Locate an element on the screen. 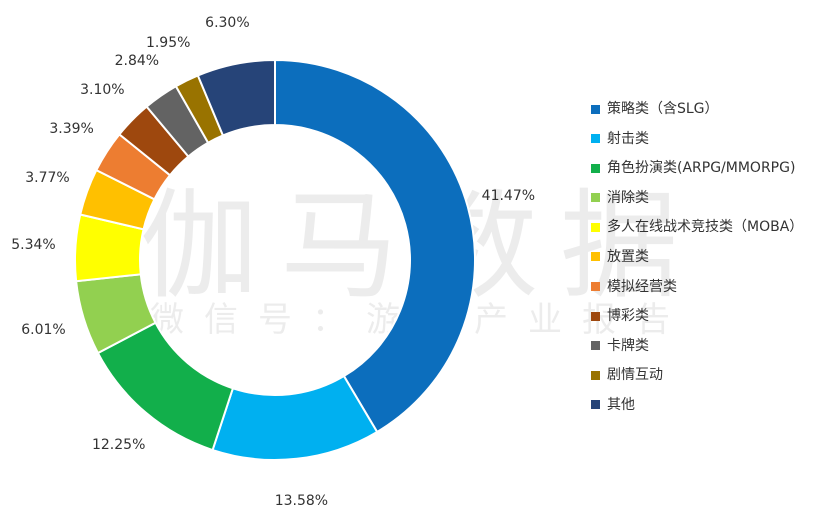  slice-label-2: 12.25% is located at coordinates (118, 444).